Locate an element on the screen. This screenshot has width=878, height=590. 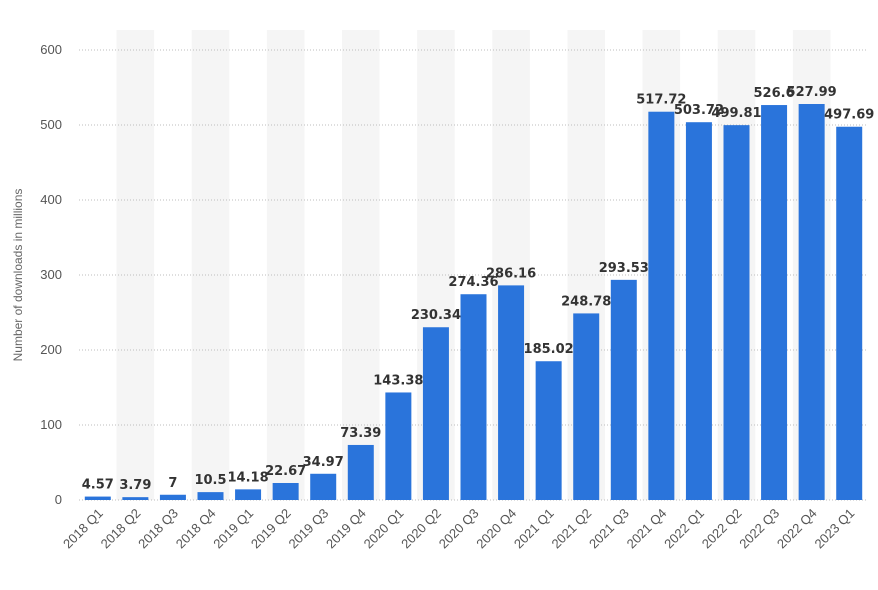
x-tick-label: 2022 Q3 is located at coordinates (759, 529).